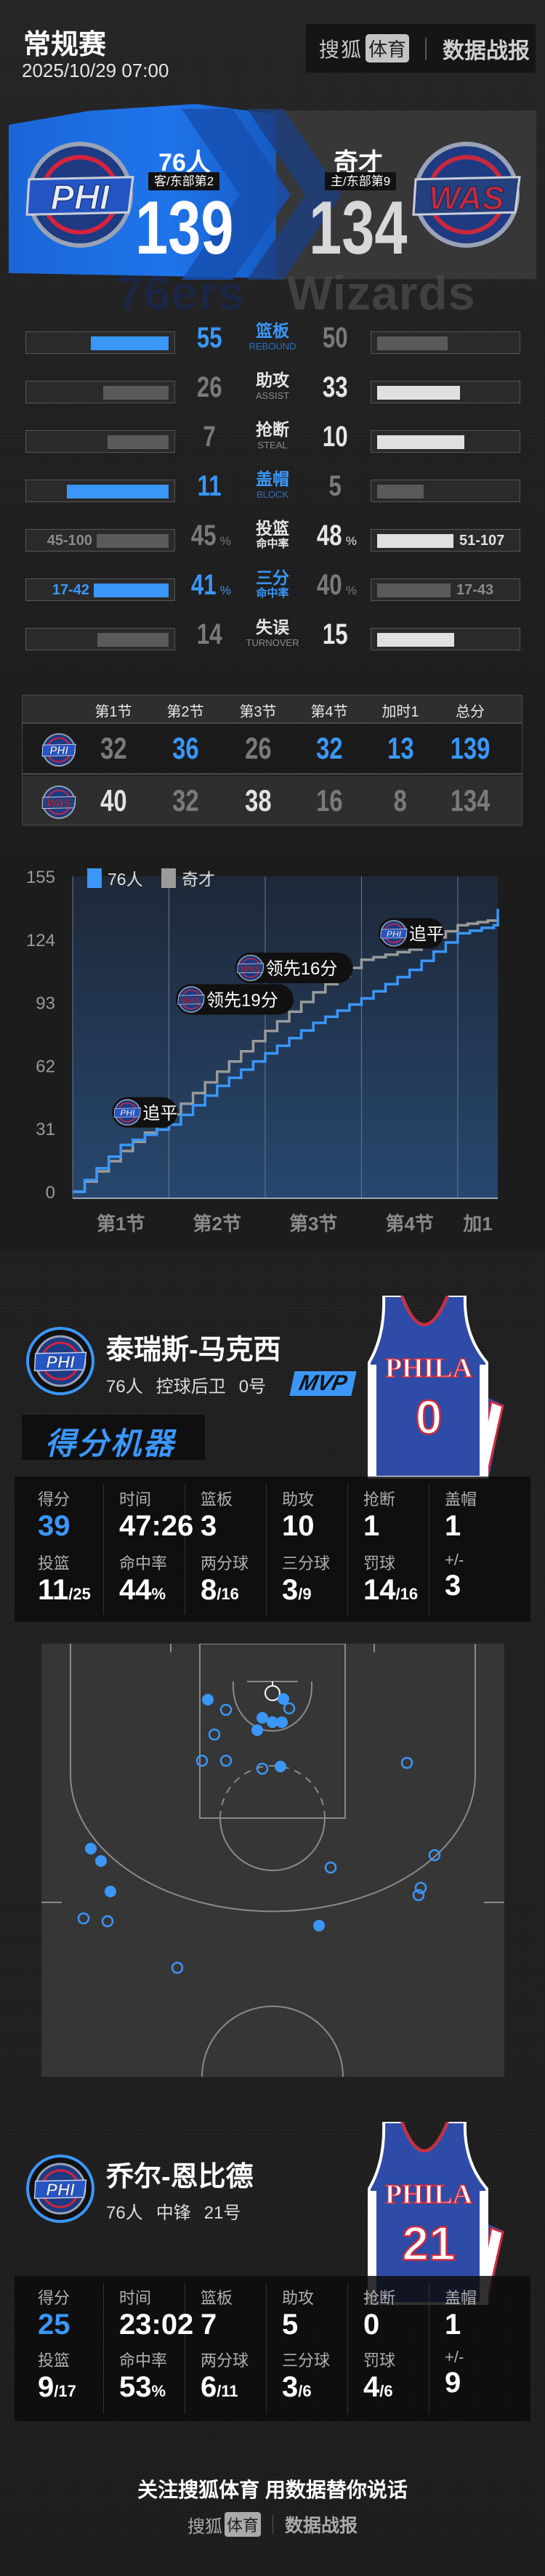 The width and height of the screenshot is (545, 2576). I want to click on y-tick-label: 31, so click(45, 1130).